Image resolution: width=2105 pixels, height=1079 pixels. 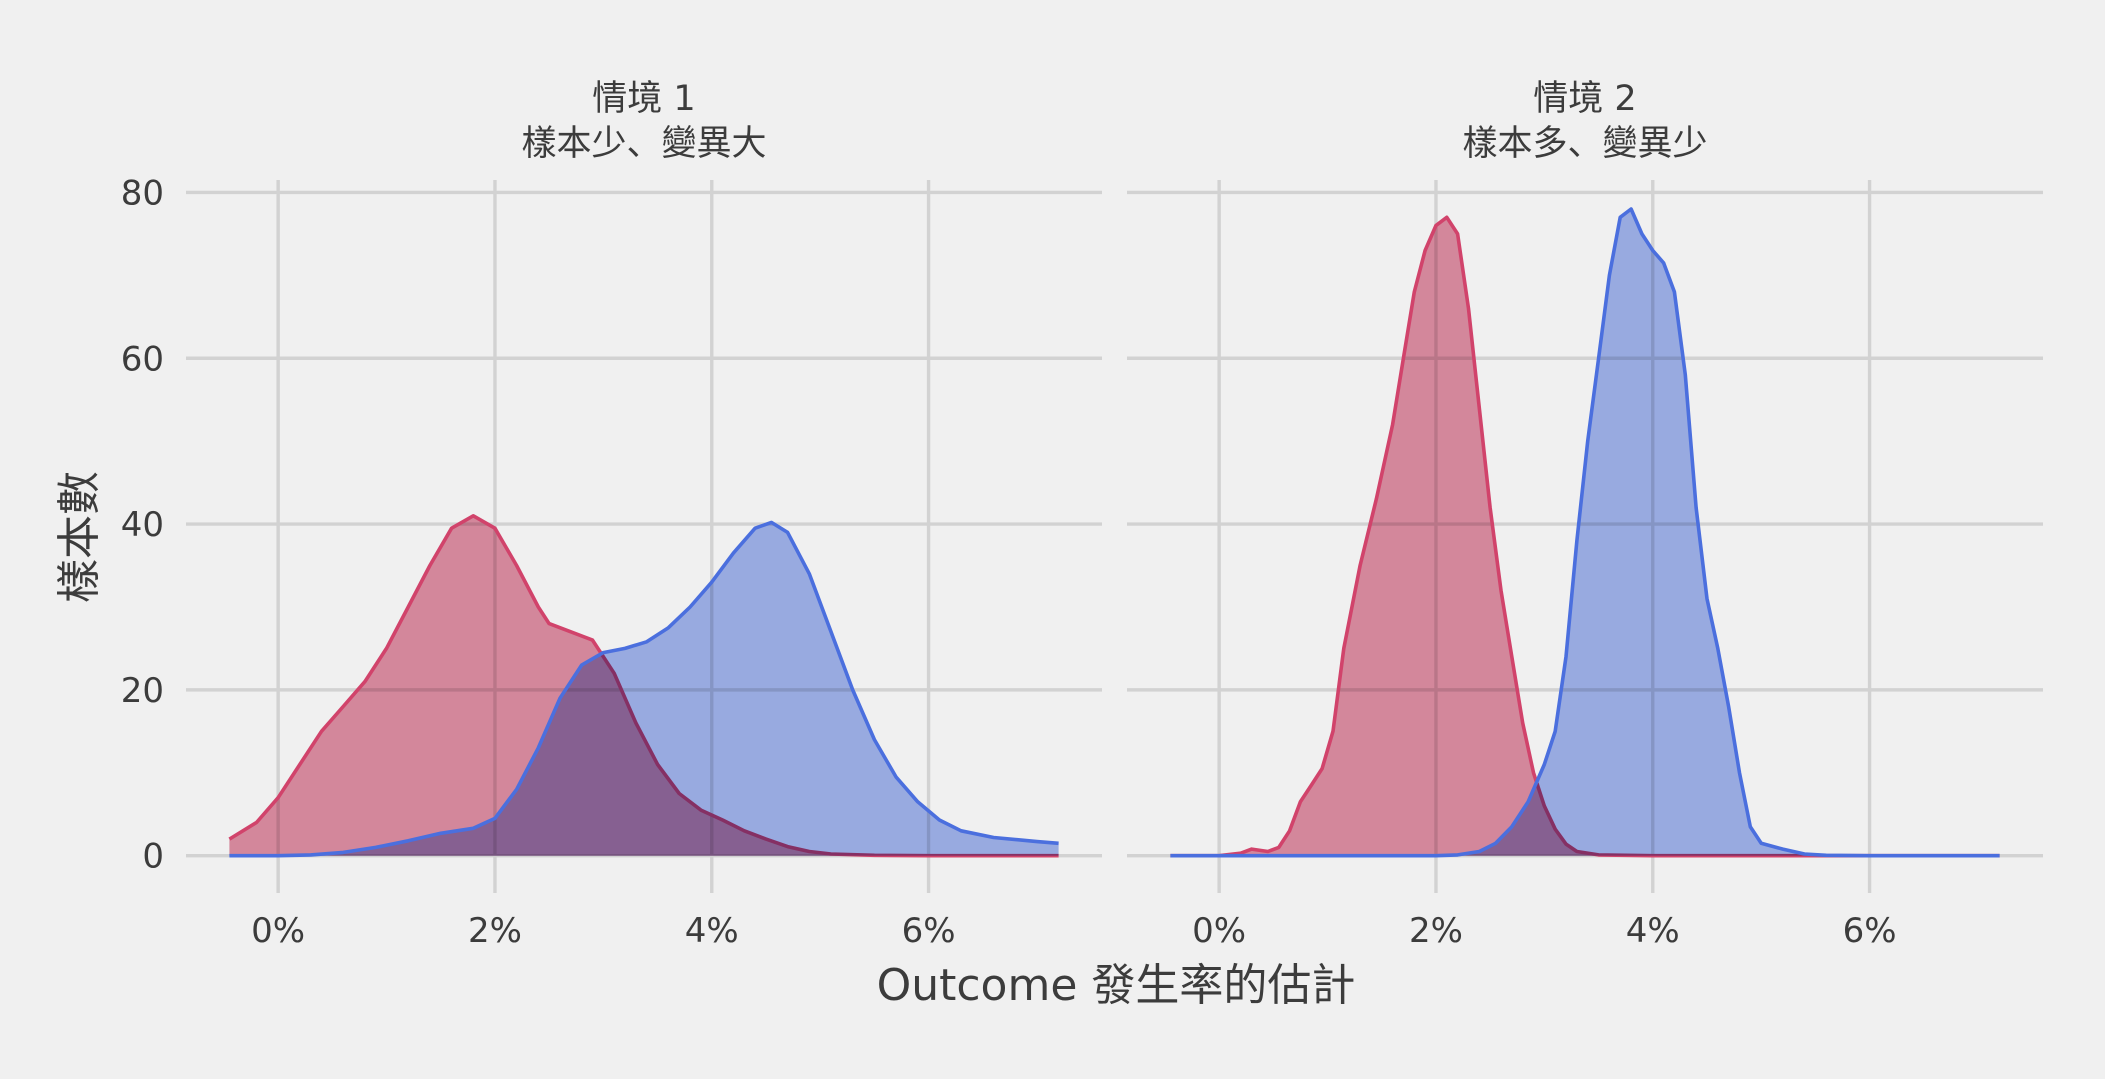 I want to click on facet-title-line2: 樣本少、變異大, so click(x=643, y=144).